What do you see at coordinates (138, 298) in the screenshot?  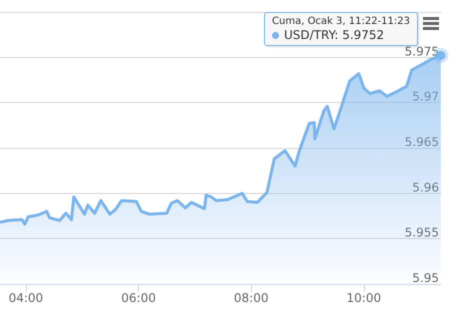 I see `x-tick-label: 06:00` at bounding box center [138, 298].